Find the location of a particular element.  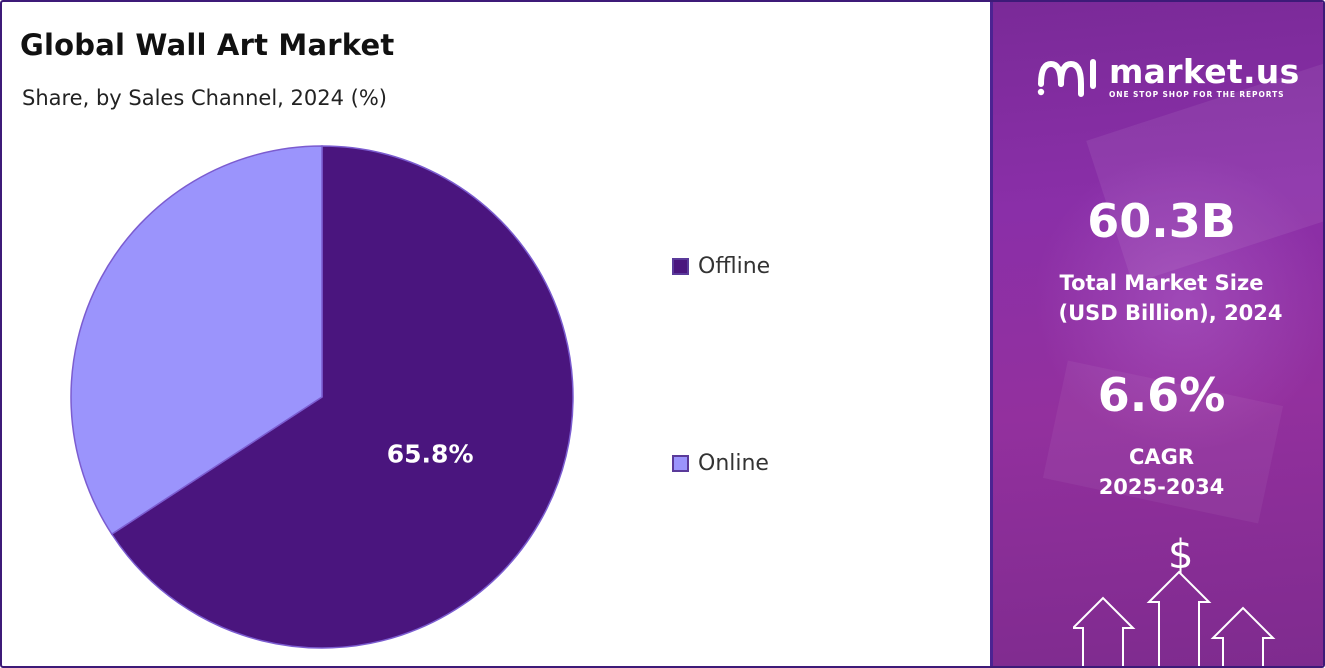

brand-logo-block: market.us ONE STOP SHOP FOR THE REPORTS is located at coordinates (1168, 77).